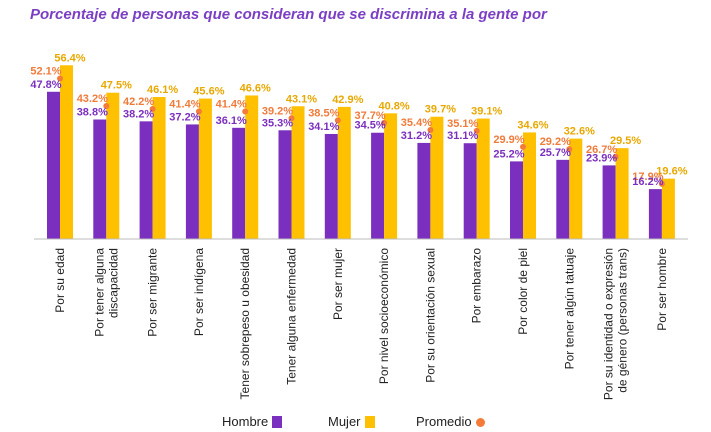  Describe the element at coordinates (532, 125) in the screenshot. I see `label-mujer: 34.6%` at that location.